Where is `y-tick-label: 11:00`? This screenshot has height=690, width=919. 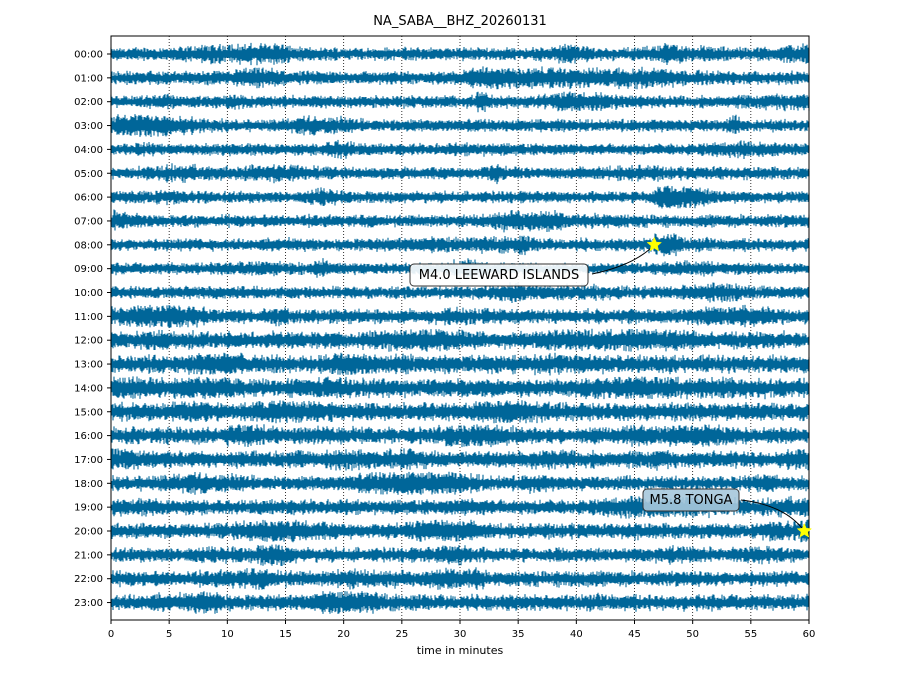
y-tick-label: 11:00 is located at coordinates (88, 317).